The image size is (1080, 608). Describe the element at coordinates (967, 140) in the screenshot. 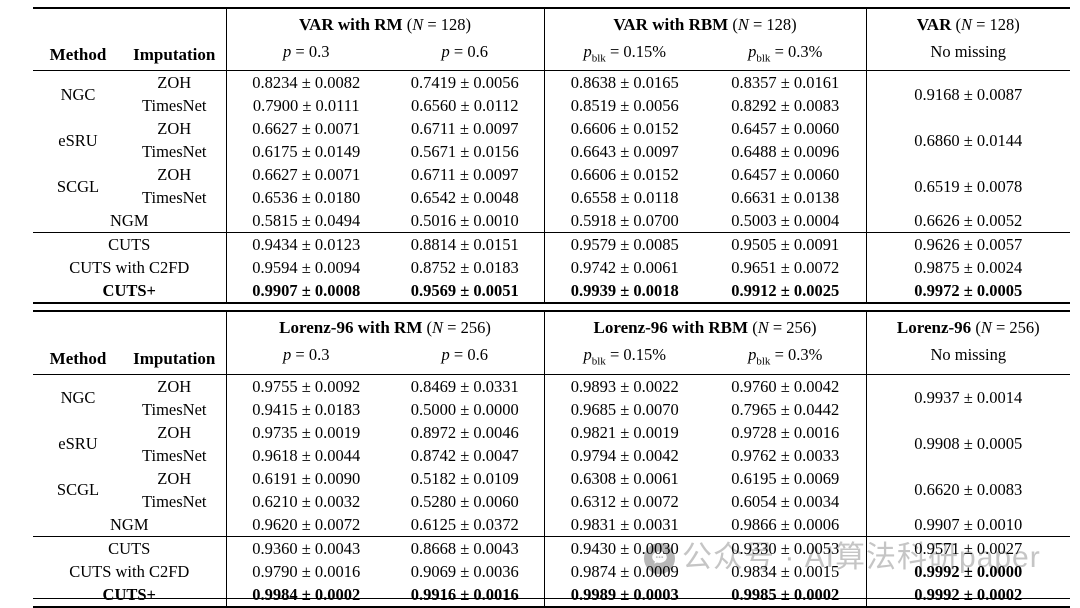

I see `no-missing-cell: 0.6860 ± 0.0144` at that location.